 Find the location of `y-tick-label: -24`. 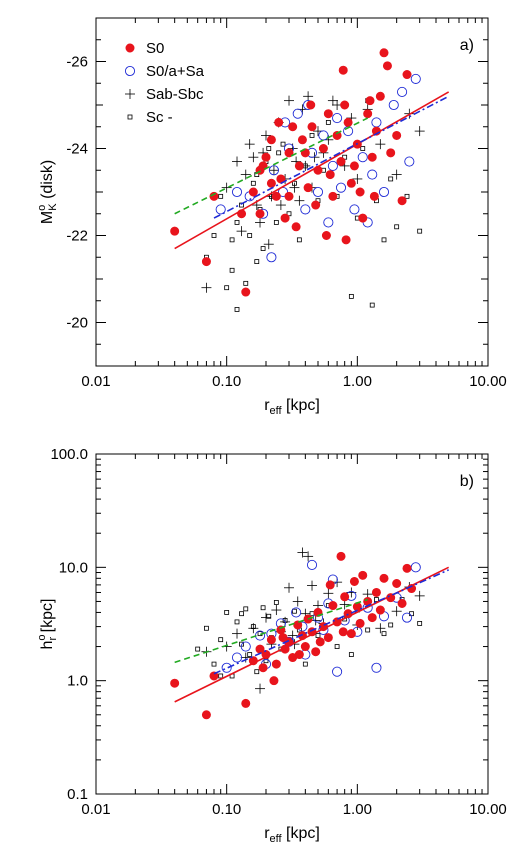

y-tick-label: -24 is located at coordinates (77, 149).